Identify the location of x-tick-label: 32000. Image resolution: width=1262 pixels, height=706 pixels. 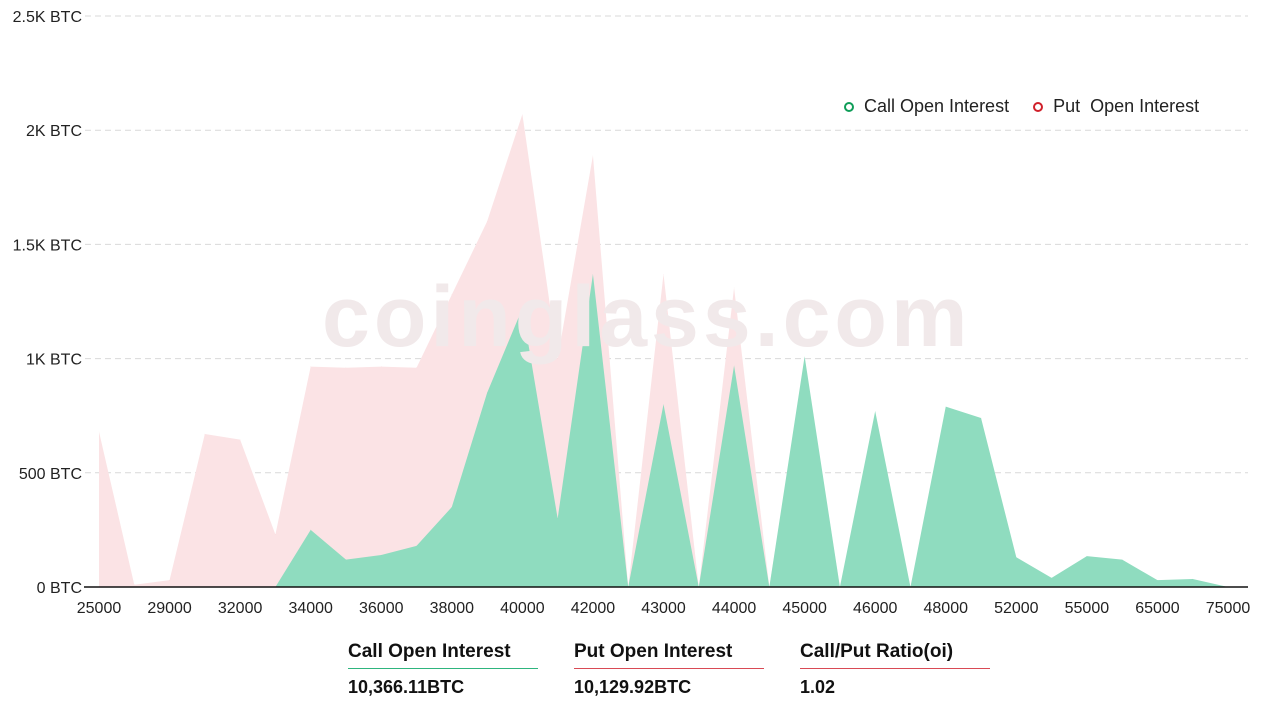
(240, 608).